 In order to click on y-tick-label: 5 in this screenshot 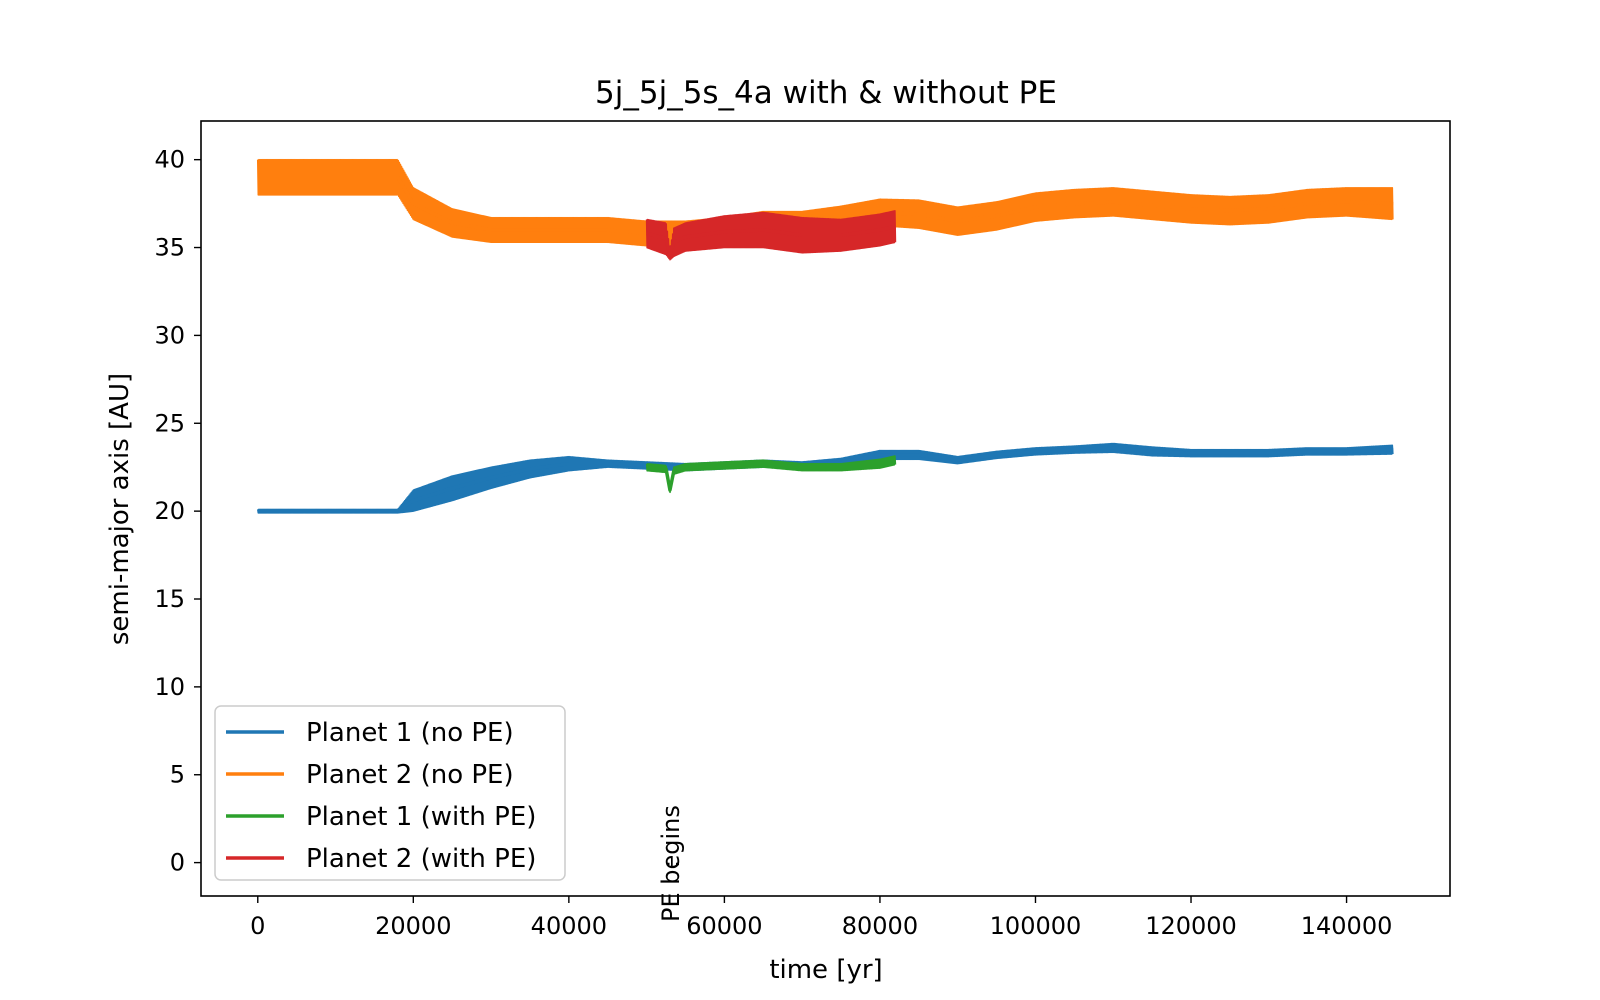, I will do `click(177, 775)`.